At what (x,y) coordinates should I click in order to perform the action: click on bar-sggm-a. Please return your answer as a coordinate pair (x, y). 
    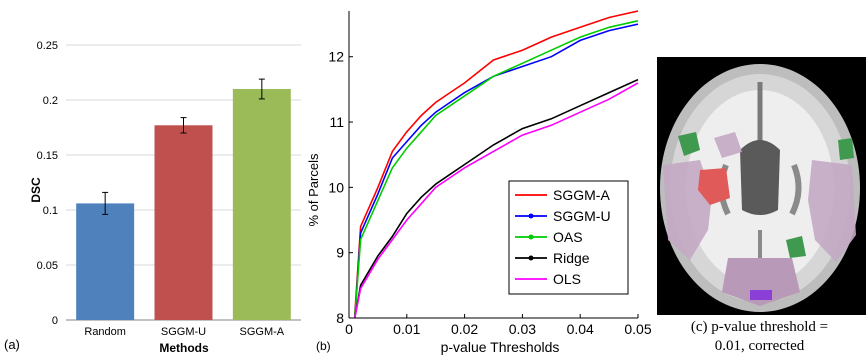
    Looking at the image, I should click on (261, 204).